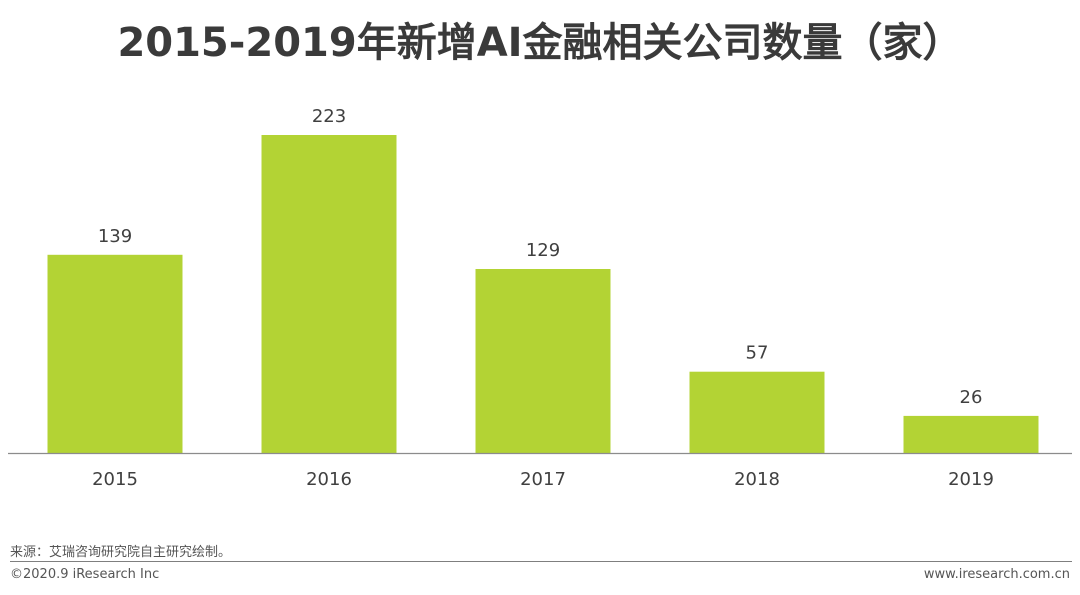  What do you see at coordinates (543, 361) in the screenshot?
I see `bar-2017` at bounding box center [543, 361].